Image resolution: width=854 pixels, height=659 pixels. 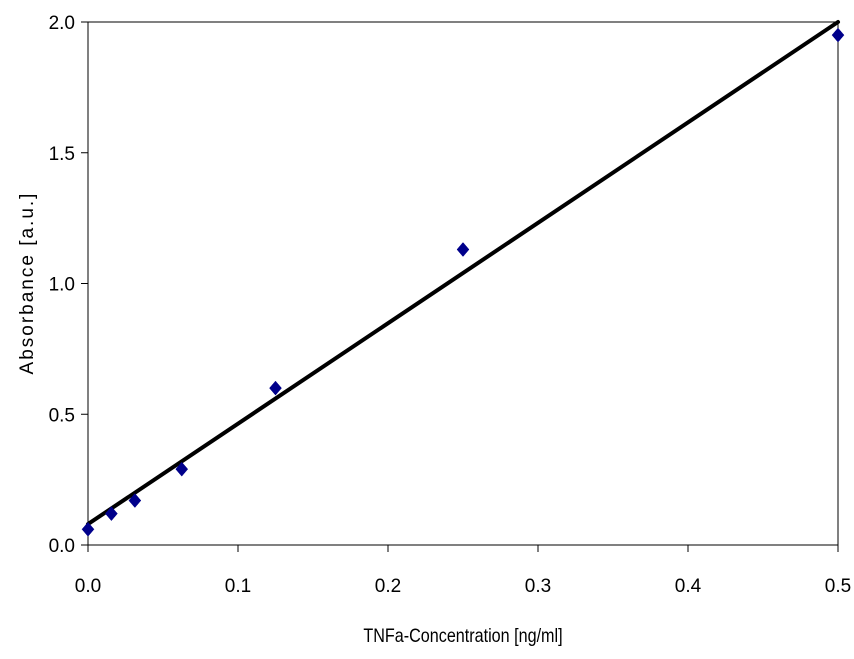 I want to click on x-tick-label: 0.2, so click(x=388, y=586).